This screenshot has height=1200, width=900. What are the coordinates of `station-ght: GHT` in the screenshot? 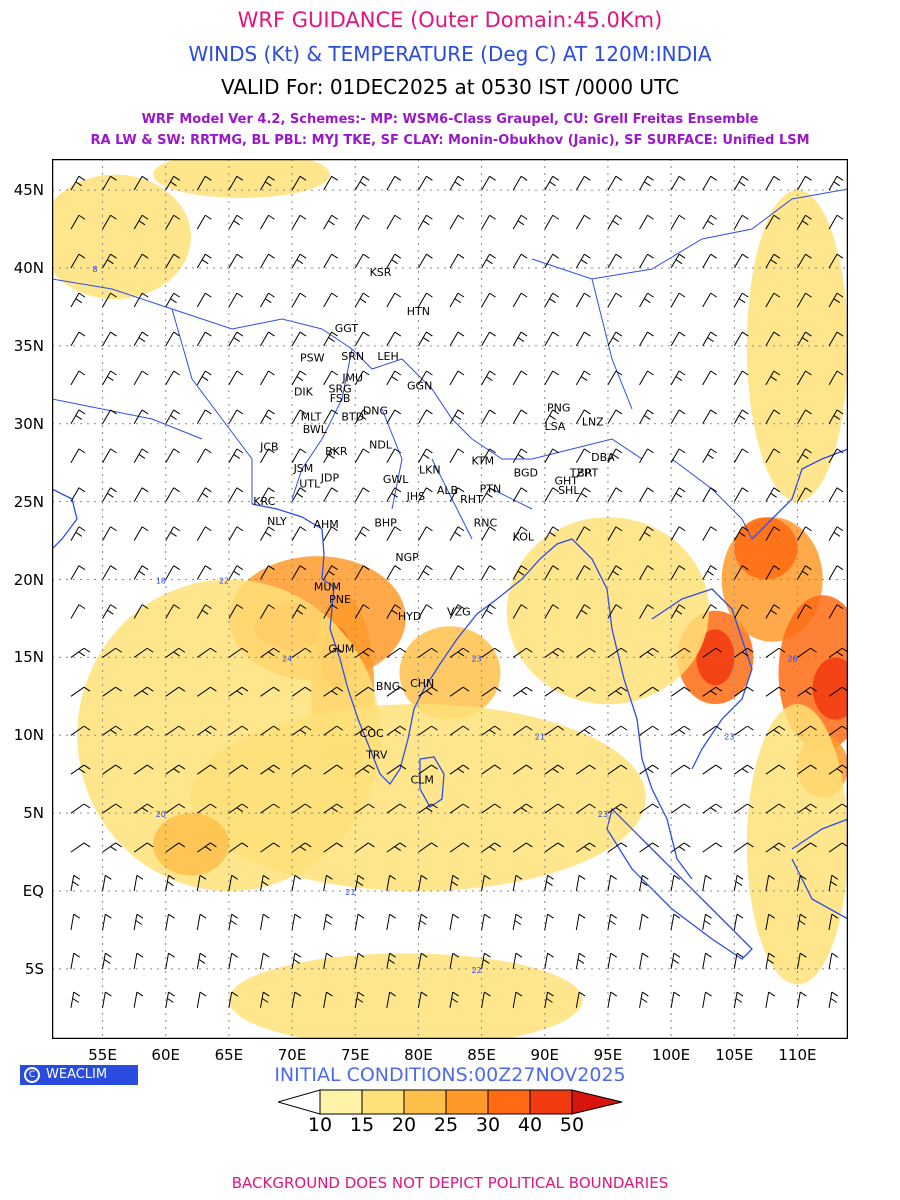 It's located at (566, 481).